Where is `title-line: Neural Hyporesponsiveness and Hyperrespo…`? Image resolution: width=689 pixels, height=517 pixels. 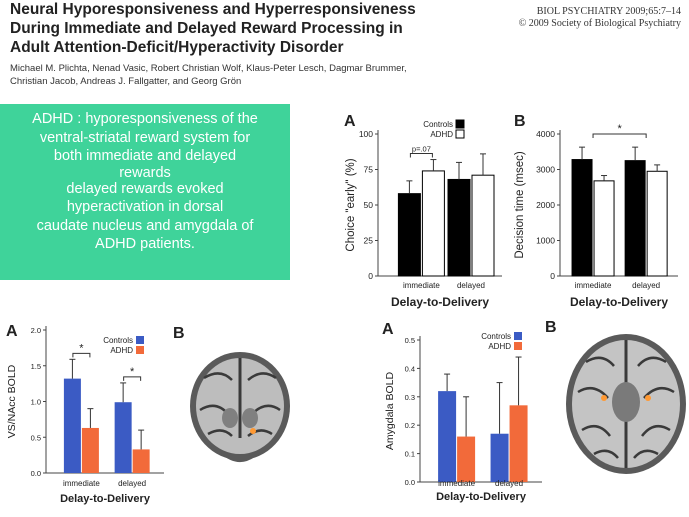
title-line: Neural Hyporesponsiveness and Hyperrespo… is located at coordinates (213, 9).